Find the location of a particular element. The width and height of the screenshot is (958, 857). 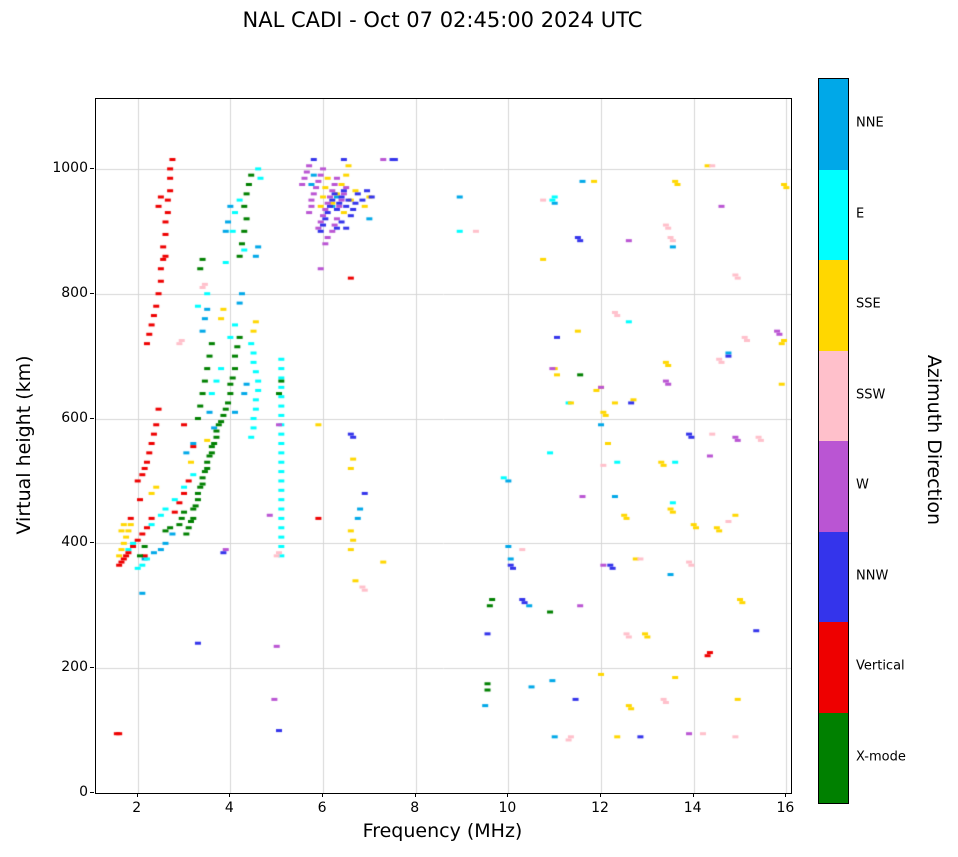

colorbar-band-ssw is located at coordinates (833, 395).